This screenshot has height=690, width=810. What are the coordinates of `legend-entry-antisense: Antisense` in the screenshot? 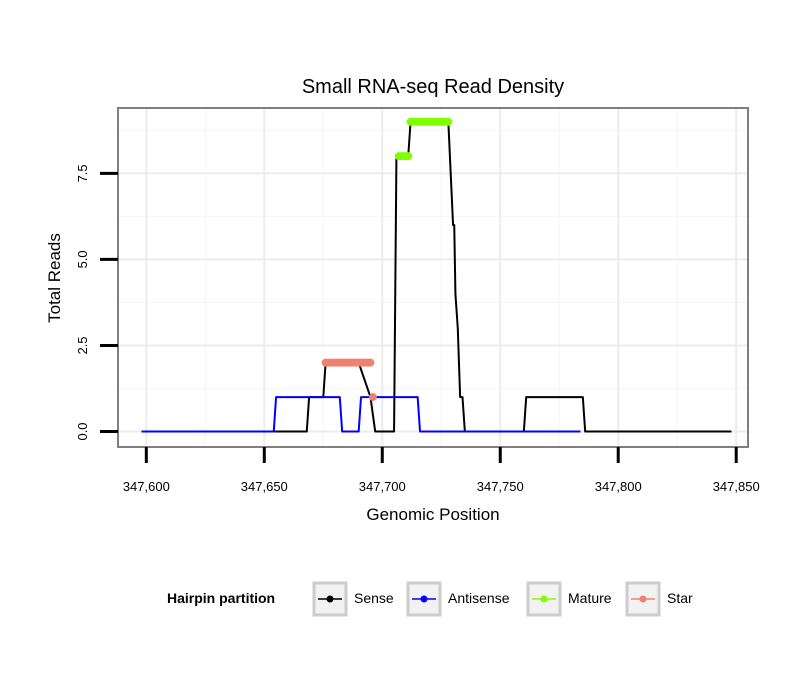 It's located at (458, 599).